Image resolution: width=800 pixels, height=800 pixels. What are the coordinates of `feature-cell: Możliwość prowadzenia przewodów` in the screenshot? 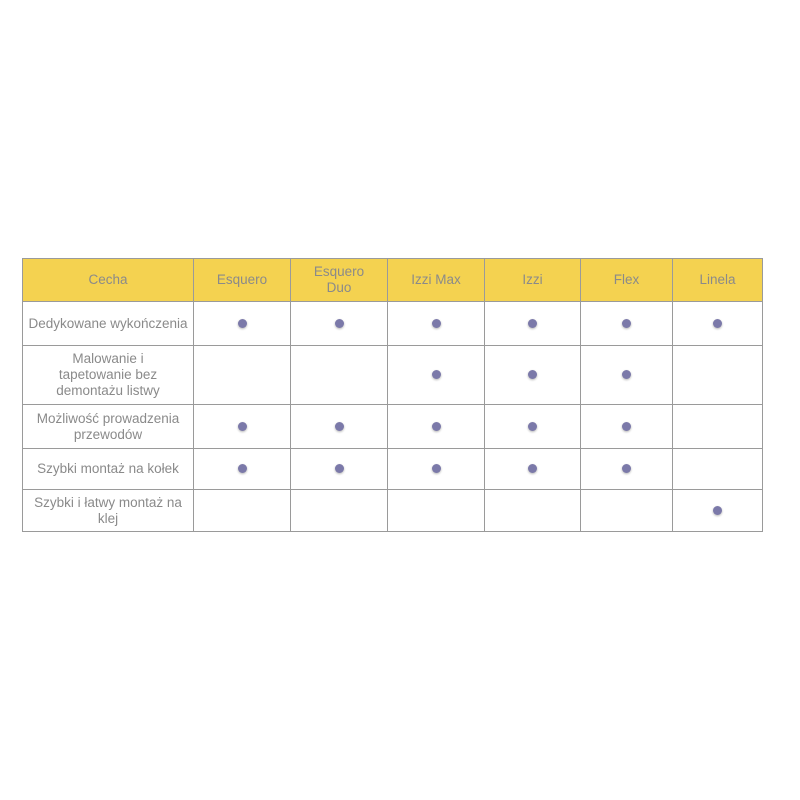 It's located at (108, 426).